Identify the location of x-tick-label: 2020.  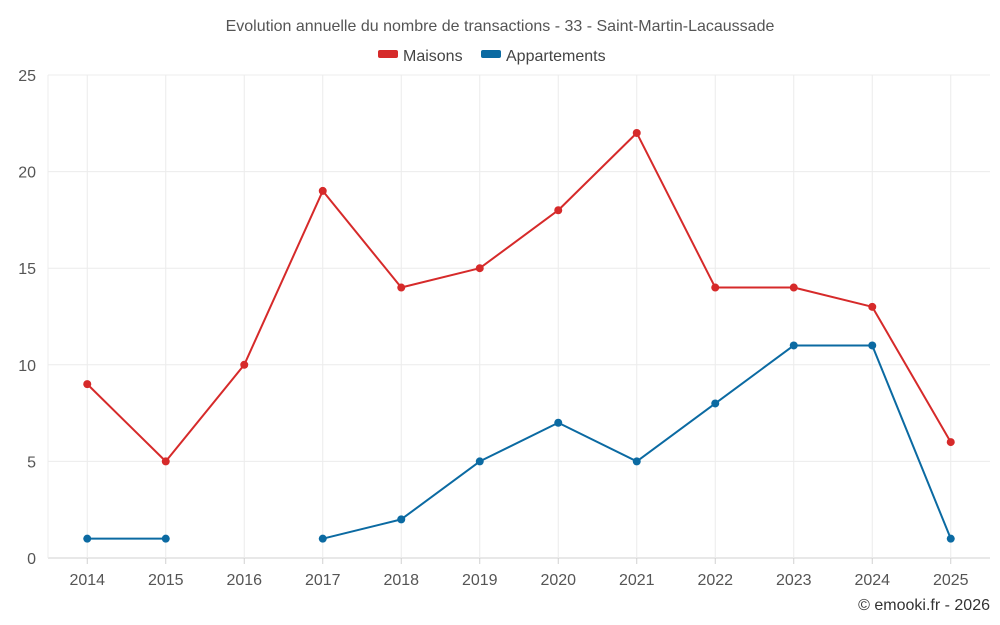
(558, 580).